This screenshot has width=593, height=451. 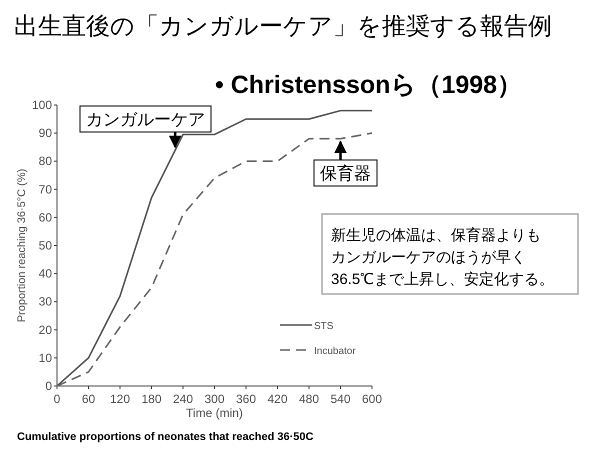 I want to click on x-tick-label: 240, so click(x=183, y=399).